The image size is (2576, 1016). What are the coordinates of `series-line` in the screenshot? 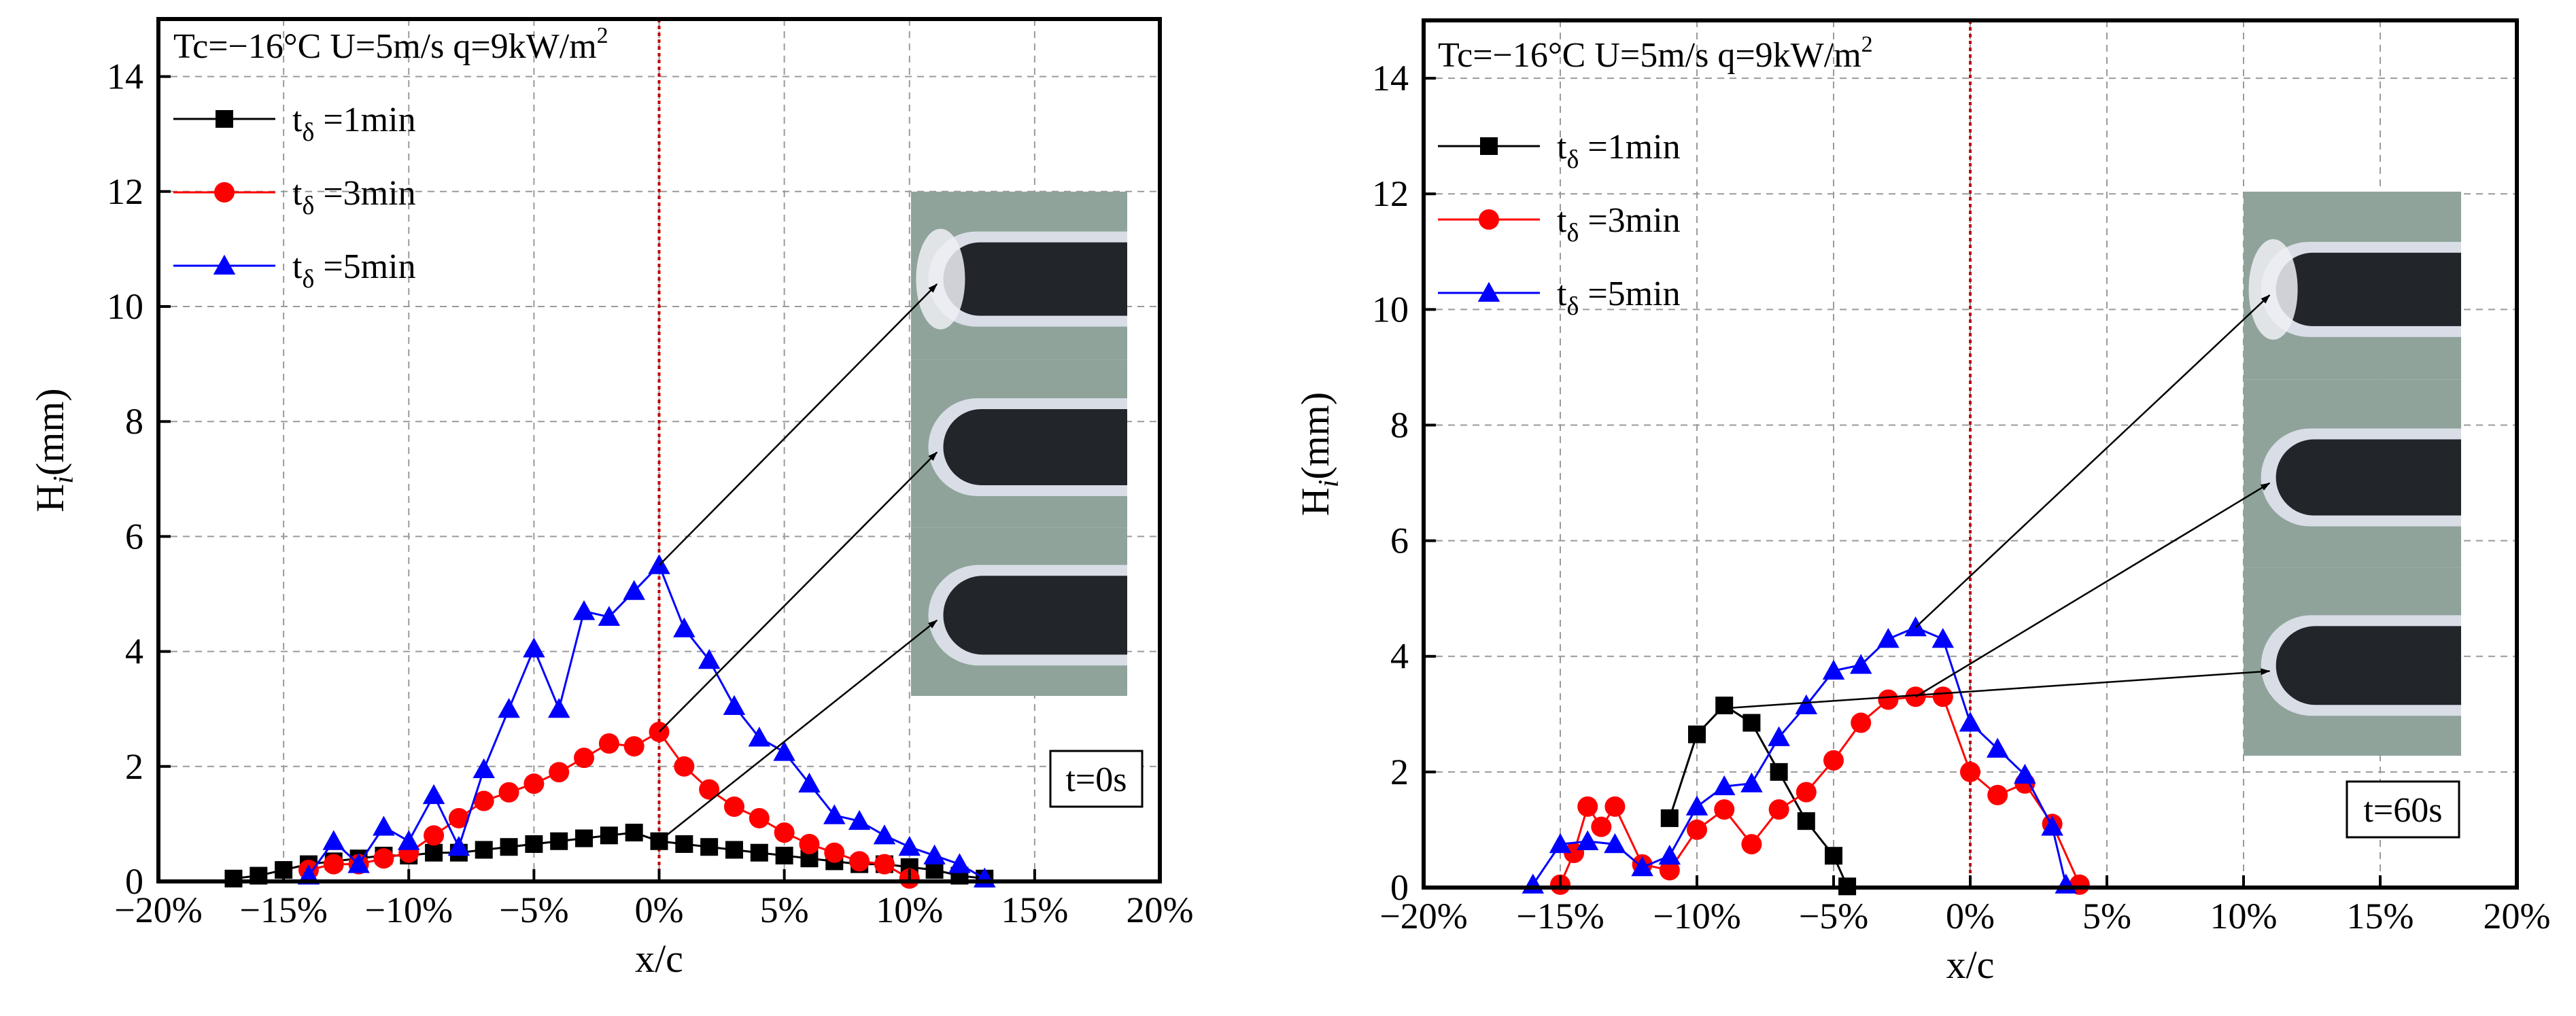 It's located at (1820, 790).